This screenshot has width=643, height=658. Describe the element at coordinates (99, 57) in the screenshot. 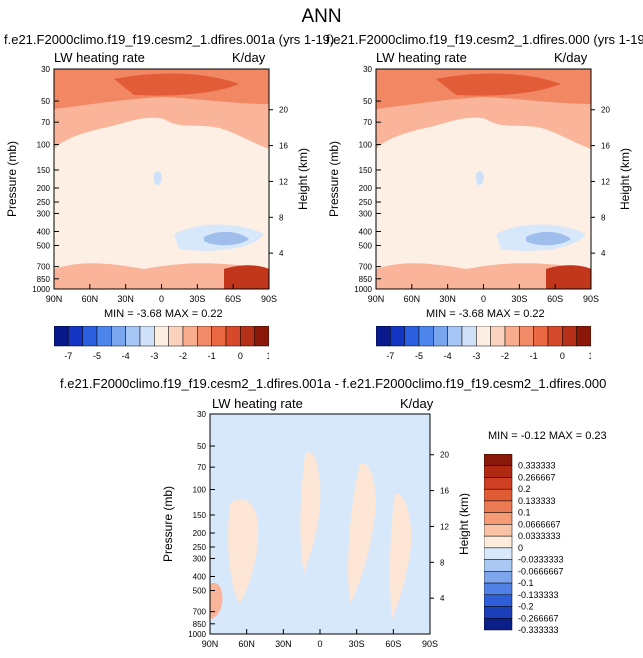

I see `panel1-left-label: LW heating rate` at that location.